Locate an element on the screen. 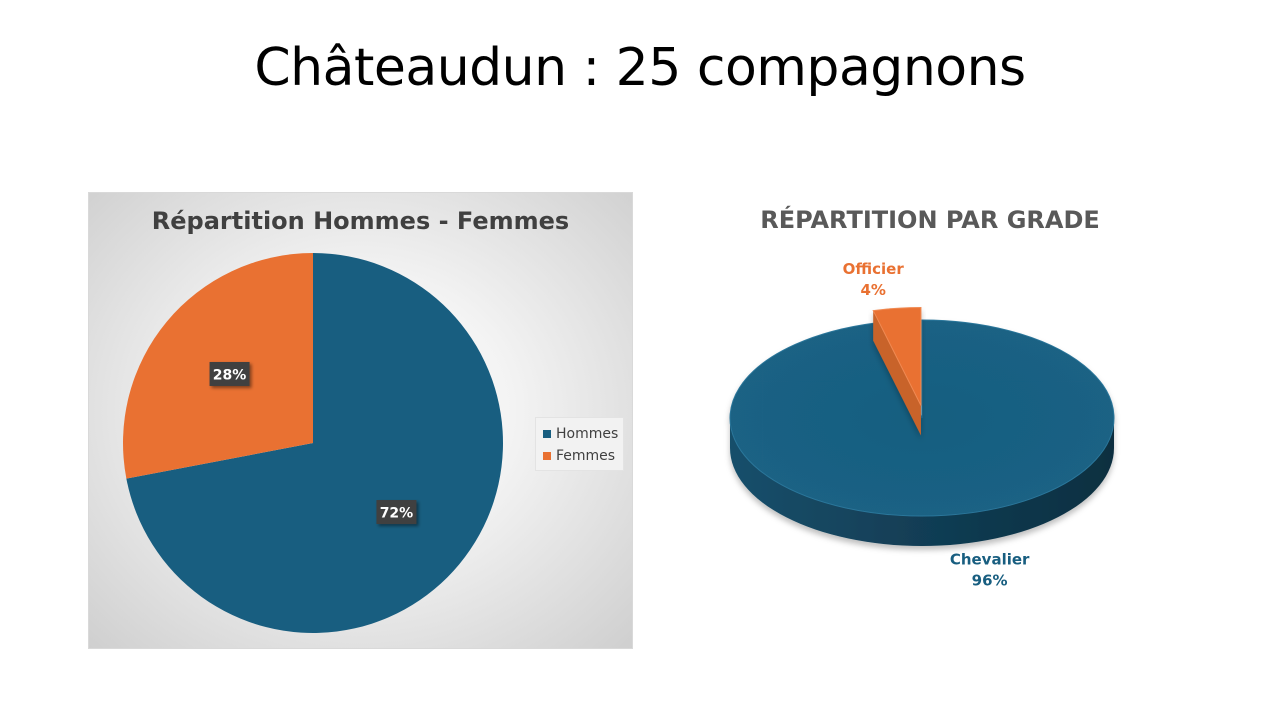 The width and height of the screenshot is (1280, 720). pie-slice-chevalier is located at coordinates (922, 432).